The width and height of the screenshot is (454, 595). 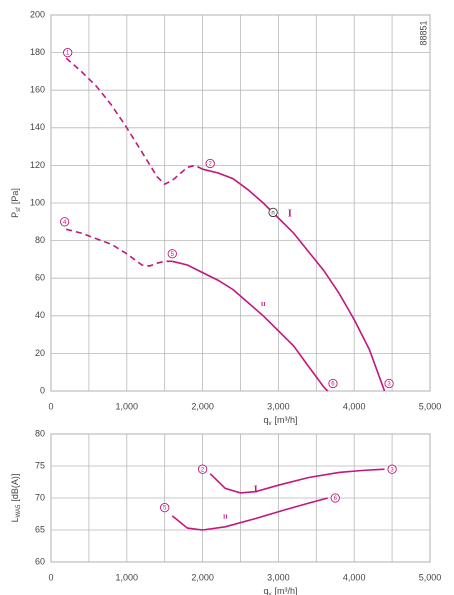 I want to click on y-tick-label: 120, so click(x=37, y=165).